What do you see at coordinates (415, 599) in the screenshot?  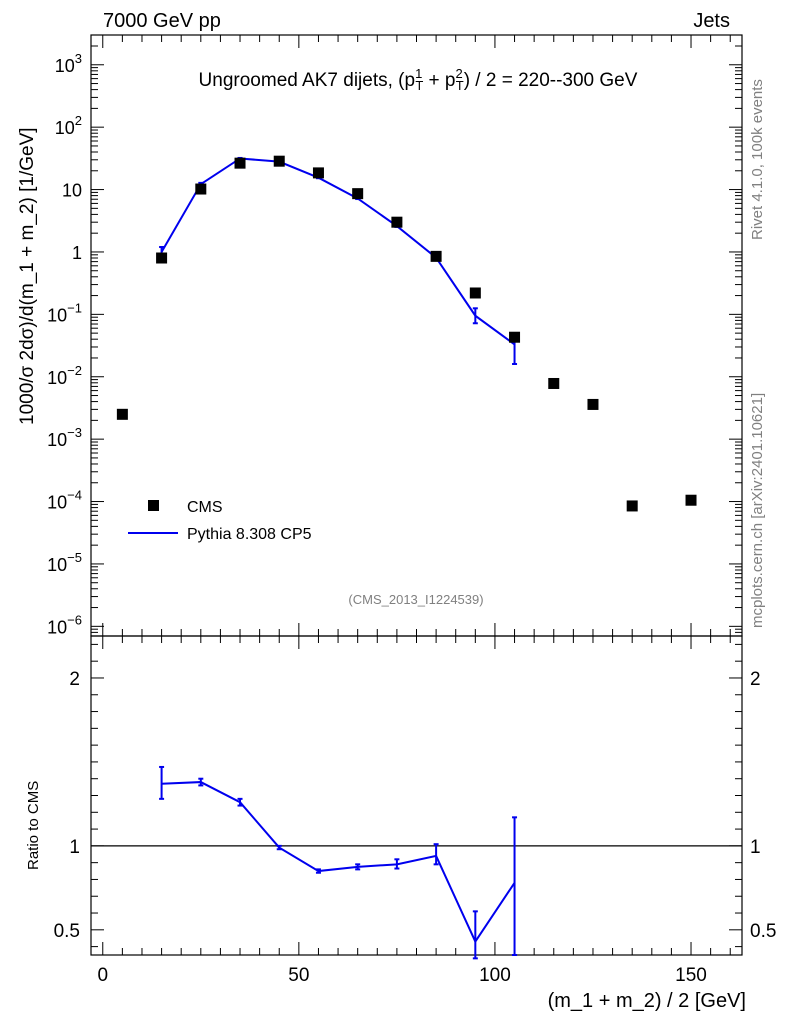 I see `analysis-tag: (CMS_2013_I1224539)` at bounding box center [415, 599].